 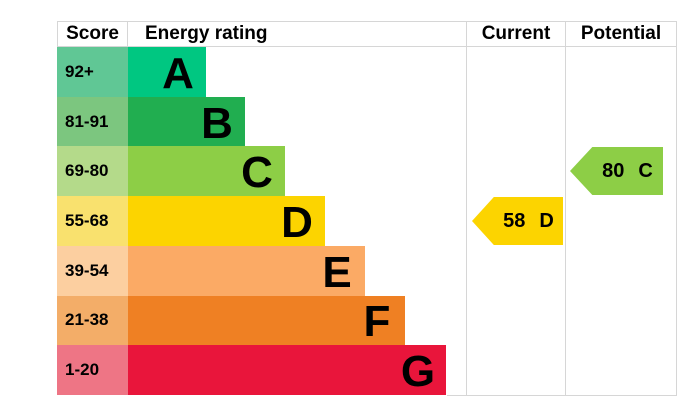 What do you see at coordinates (266, 321) in the screenshot?
I see `rating-bar-f: F` at bounding box center [266, 321].